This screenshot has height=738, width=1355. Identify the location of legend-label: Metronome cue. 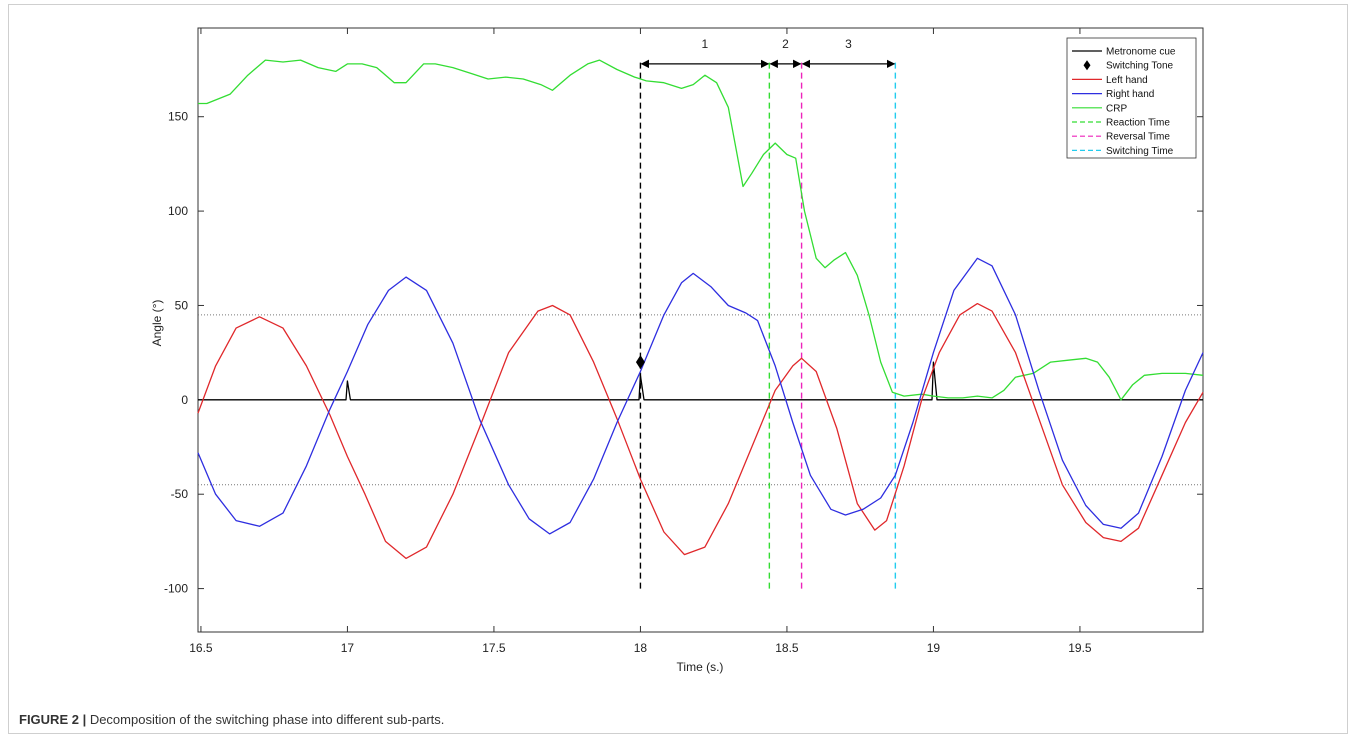
(1141, 52).